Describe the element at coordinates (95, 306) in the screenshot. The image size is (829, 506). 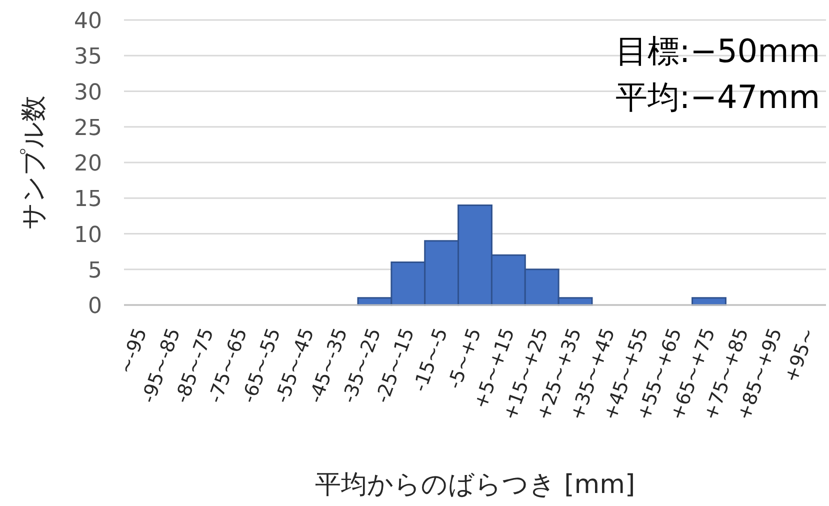
I see `y-tick-label: 0` at that location.